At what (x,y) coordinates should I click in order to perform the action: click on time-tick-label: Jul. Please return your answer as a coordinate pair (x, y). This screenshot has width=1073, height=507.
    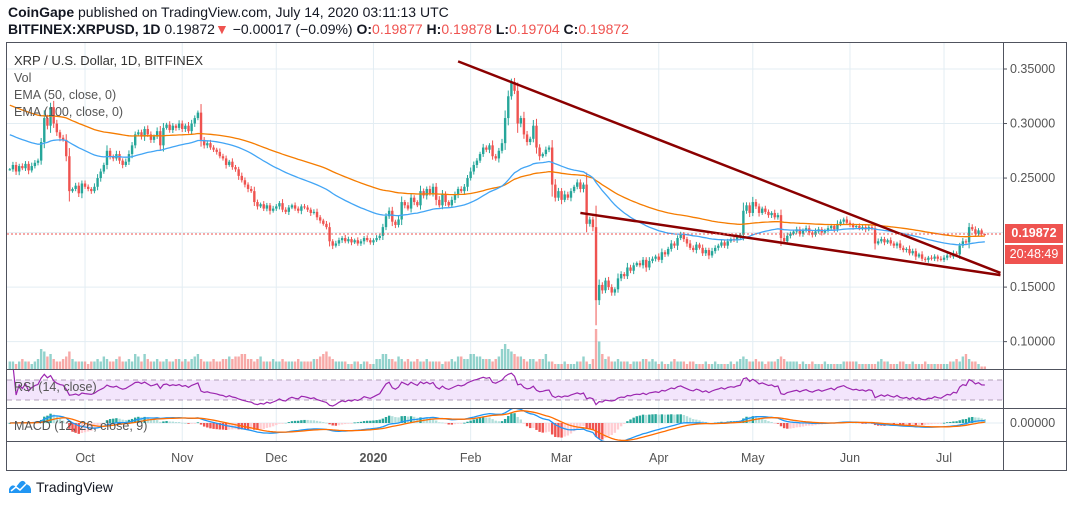
    Looking at the image, I should click on (944, 458).